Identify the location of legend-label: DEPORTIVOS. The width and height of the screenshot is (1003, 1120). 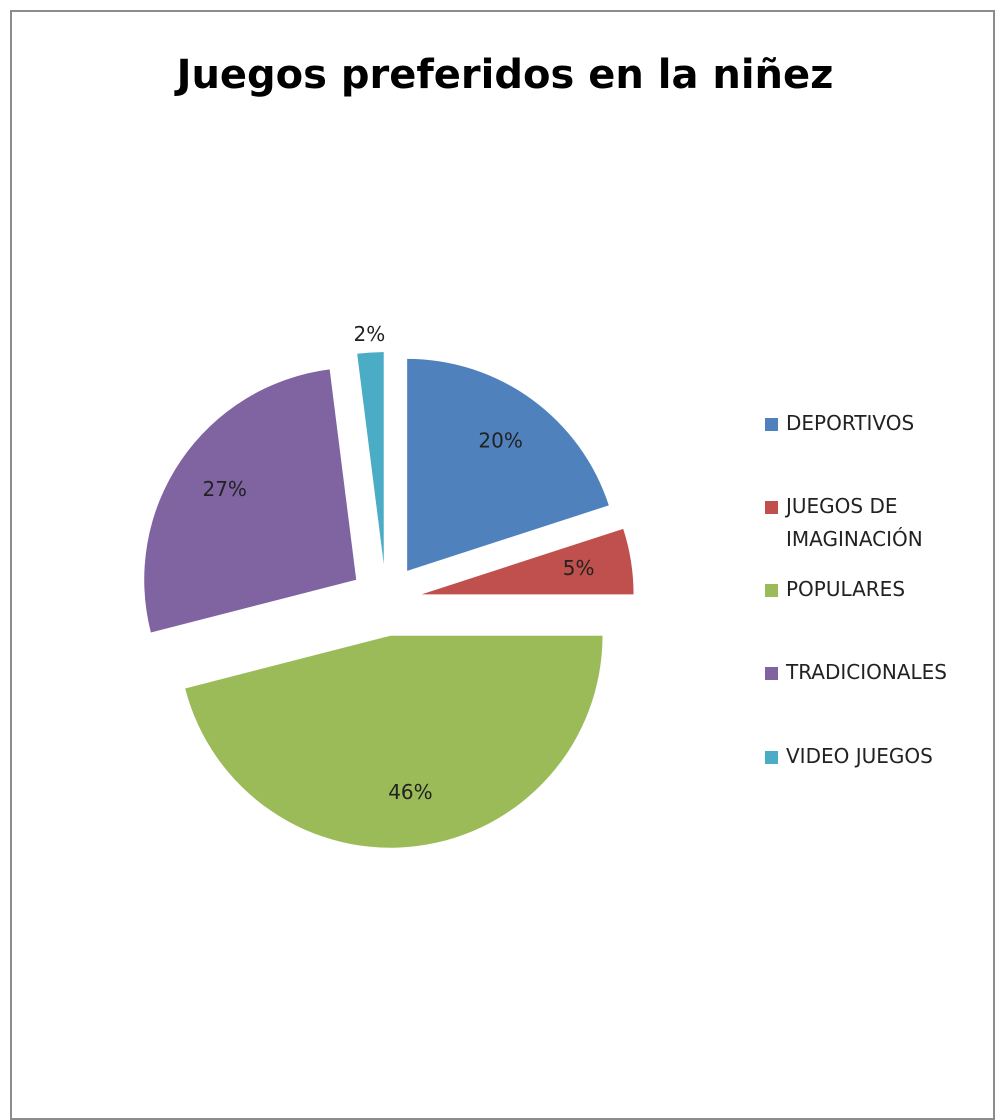
(850, 423).